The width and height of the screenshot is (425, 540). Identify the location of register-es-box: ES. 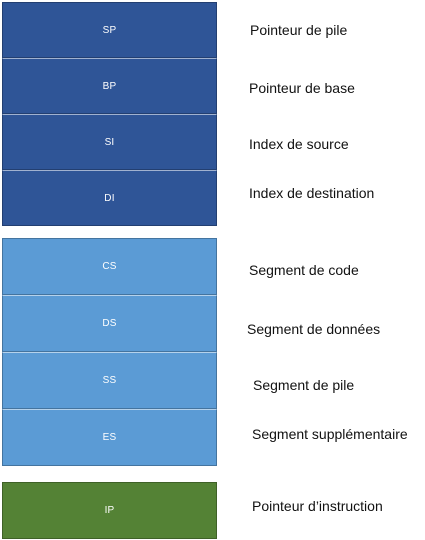
(109, 437).